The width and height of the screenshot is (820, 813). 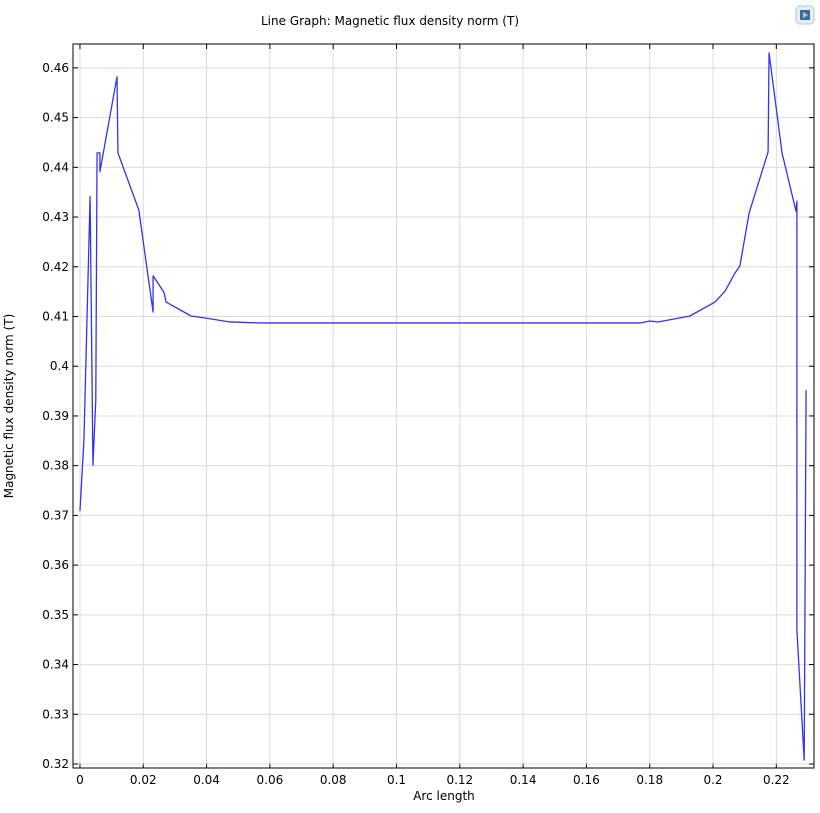 I want to click on y-tick-label: 0.38, so click(x=55, y=466).